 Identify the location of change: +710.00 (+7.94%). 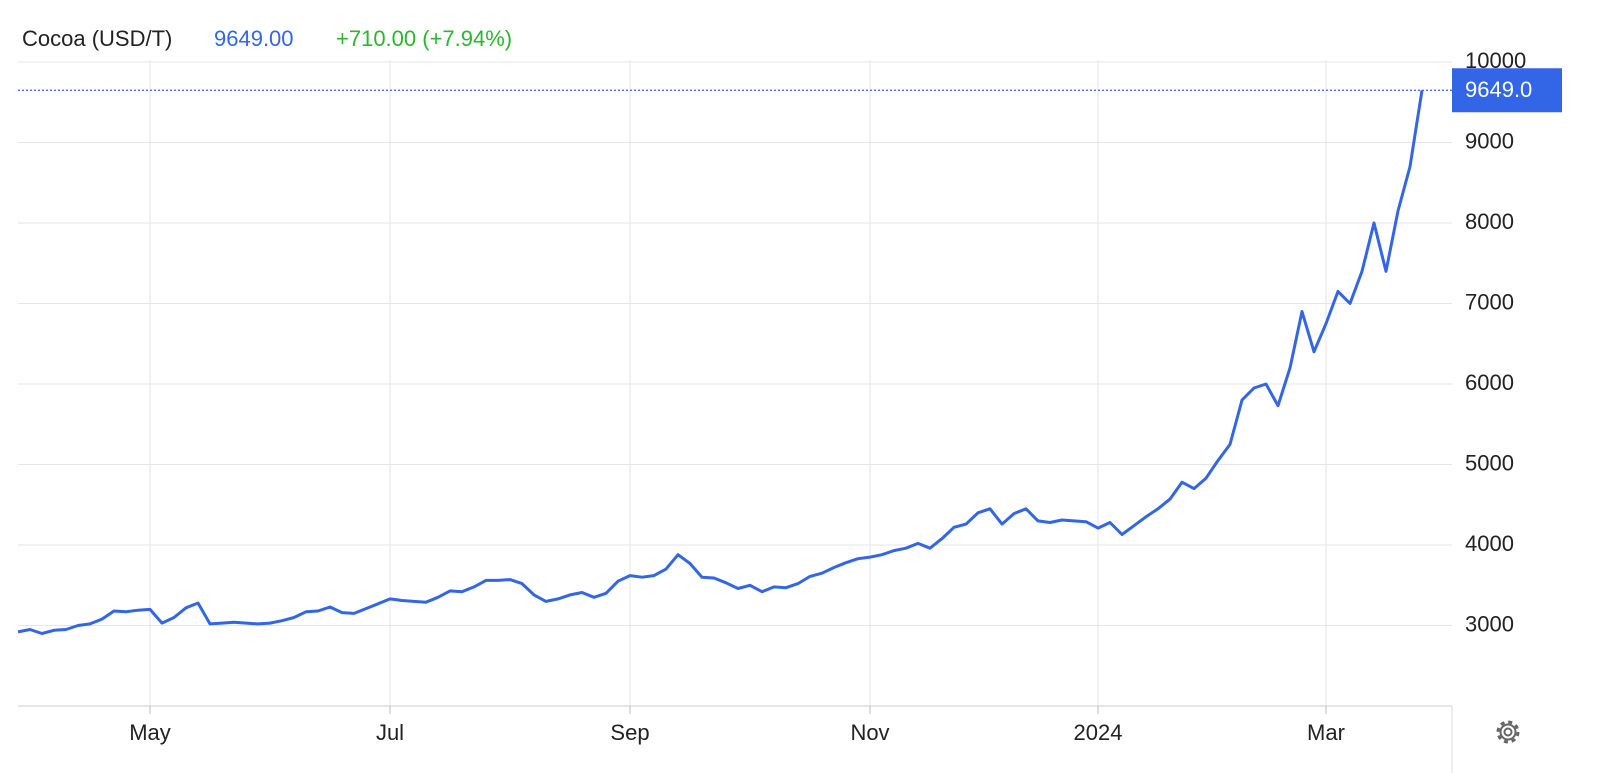
(424, 38).